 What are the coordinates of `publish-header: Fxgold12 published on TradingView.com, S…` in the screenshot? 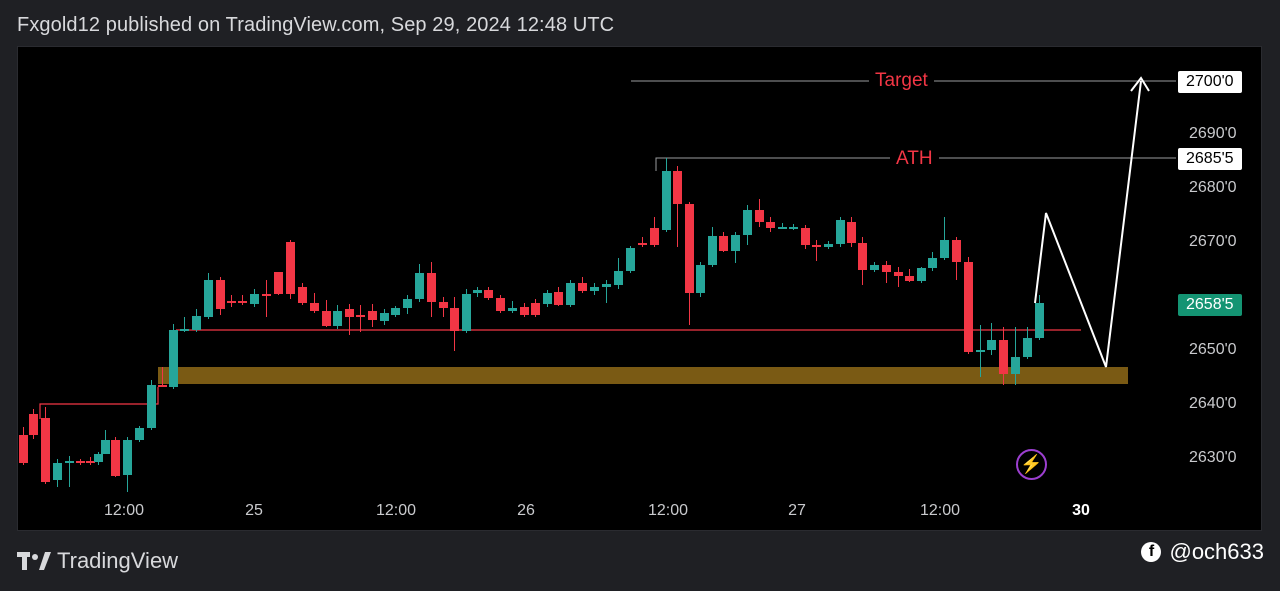 It's located at (316, 25).